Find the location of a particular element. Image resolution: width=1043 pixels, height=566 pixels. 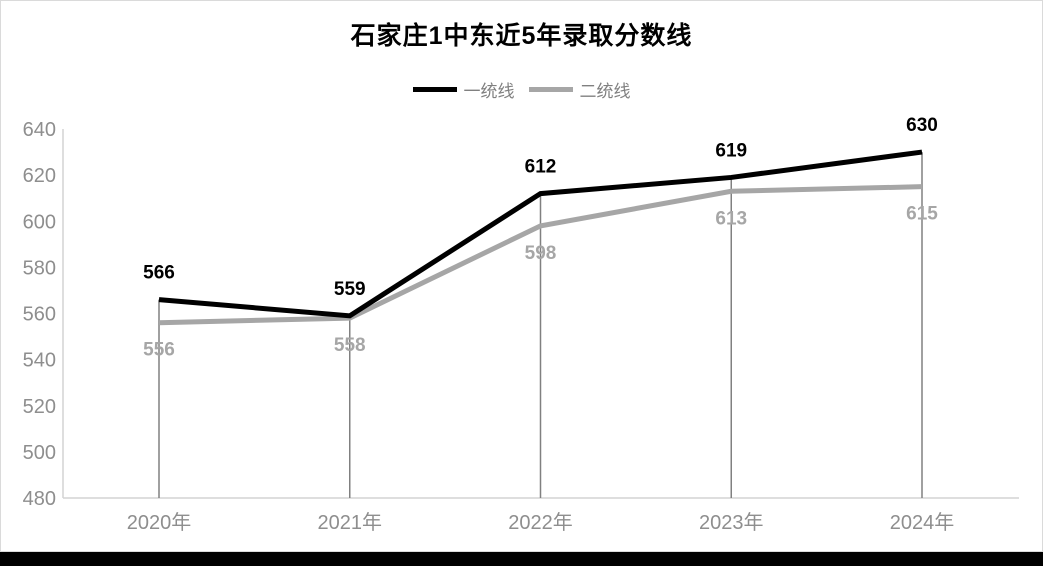

legend-line-swatch-black is located at coordinates (434, 89).